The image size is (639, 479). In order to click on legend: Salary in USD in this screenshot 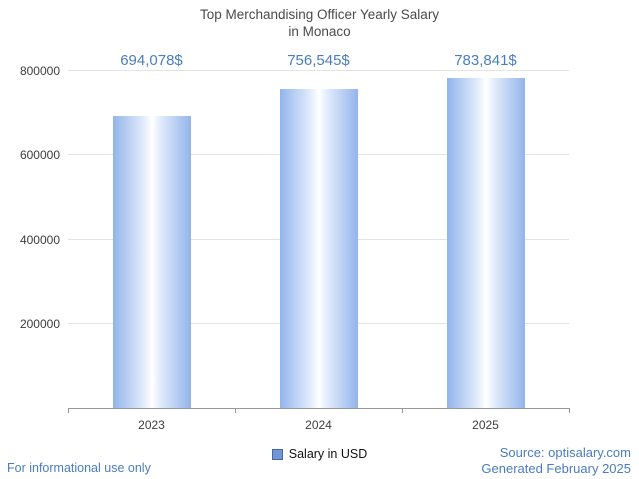, I will do `click(319, 454)`.